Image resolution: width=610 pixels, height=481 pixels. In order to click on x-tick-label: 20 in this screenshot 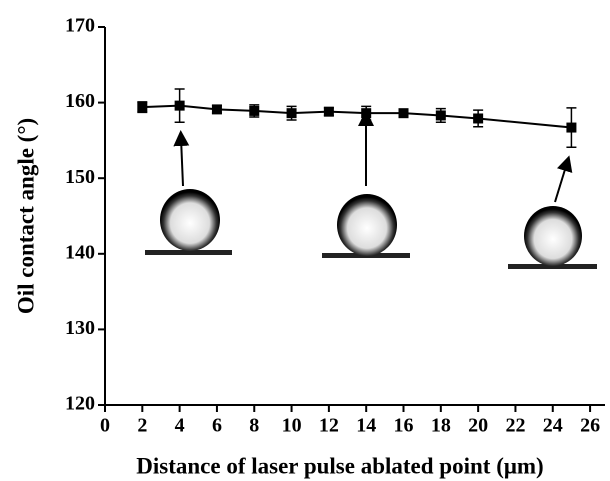, I will do `click(478, 426)`.